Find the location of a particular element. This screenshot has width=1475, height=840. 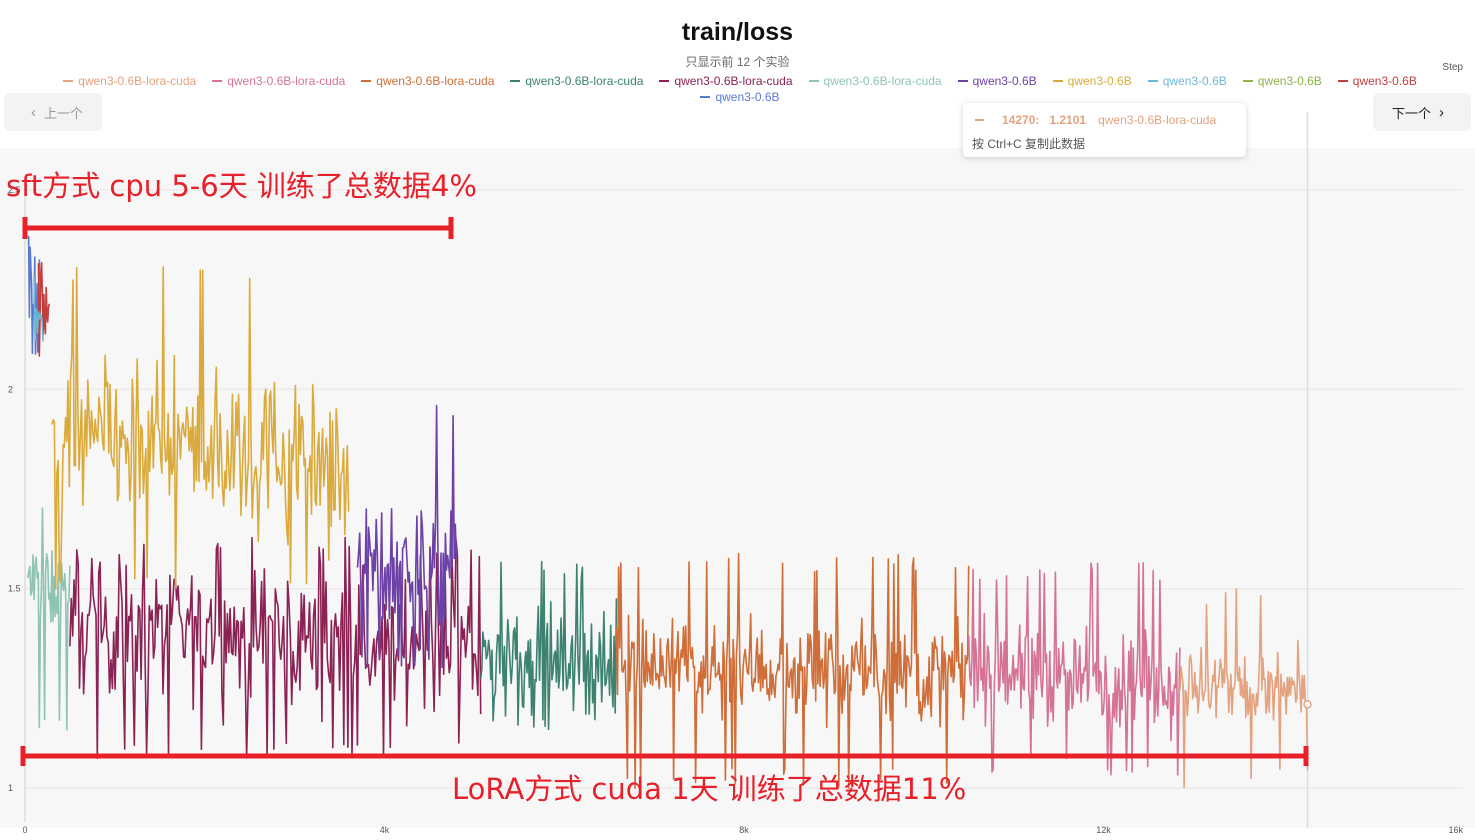

hover-point-marker is located at coordinates (1307, 704).